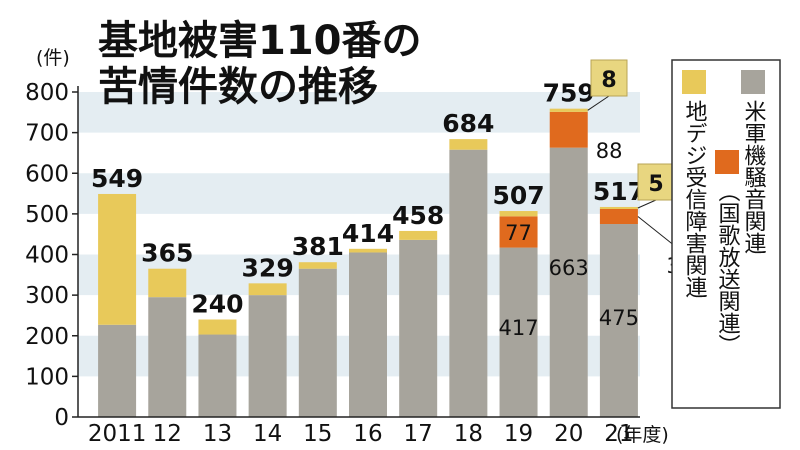  Describe the element at coordinates (317, 434) in the screenshot. I see `x-tick-label: 15` at that location.